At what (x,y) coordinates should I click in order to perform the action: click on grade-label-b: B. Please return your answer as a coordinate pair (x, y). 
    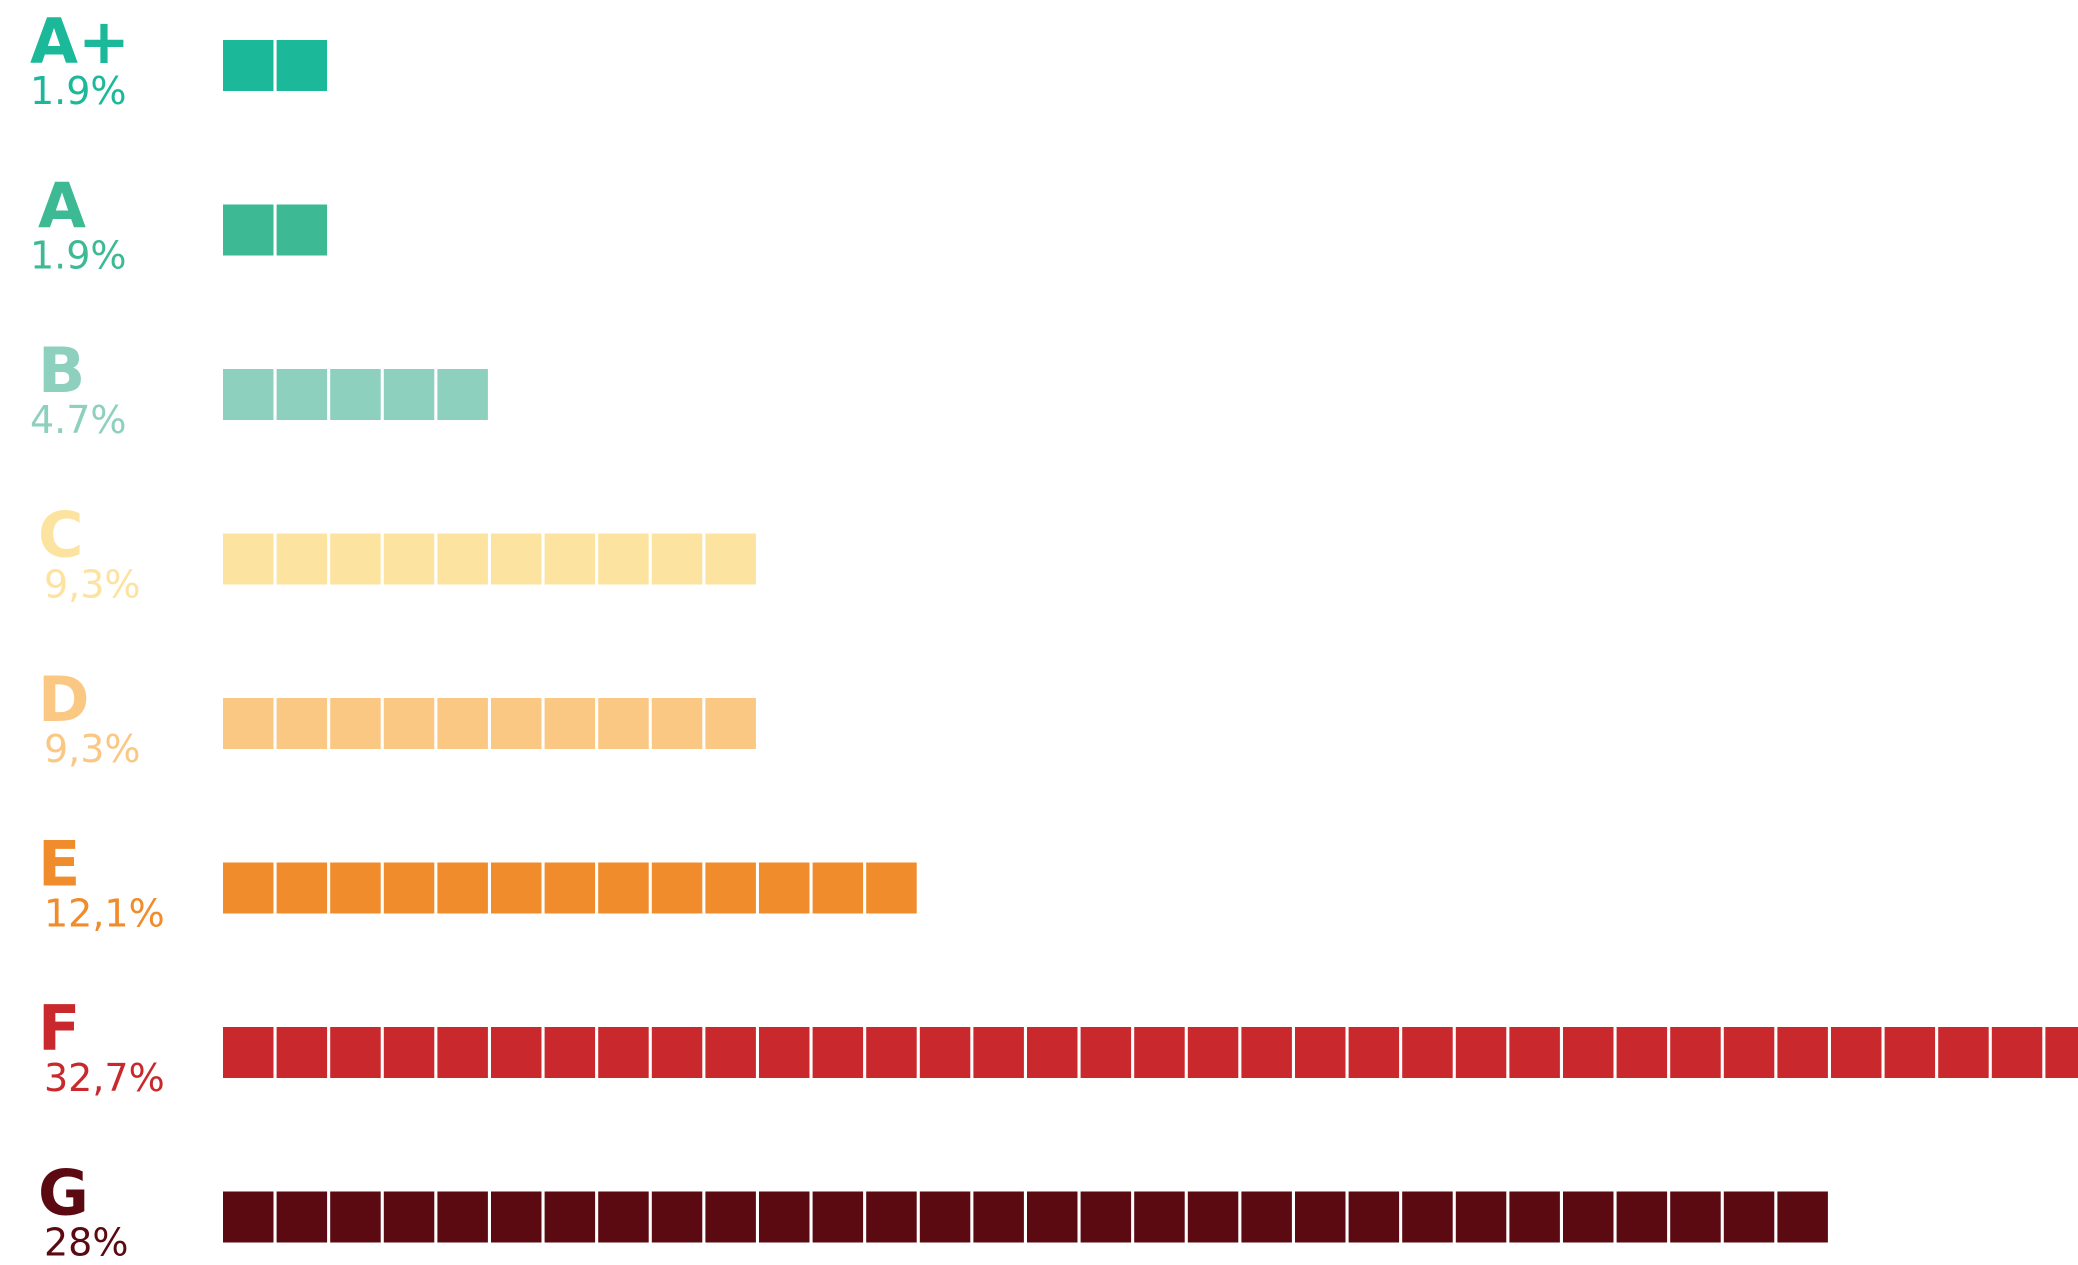
    Looking at the image, I should click on (61, 370).